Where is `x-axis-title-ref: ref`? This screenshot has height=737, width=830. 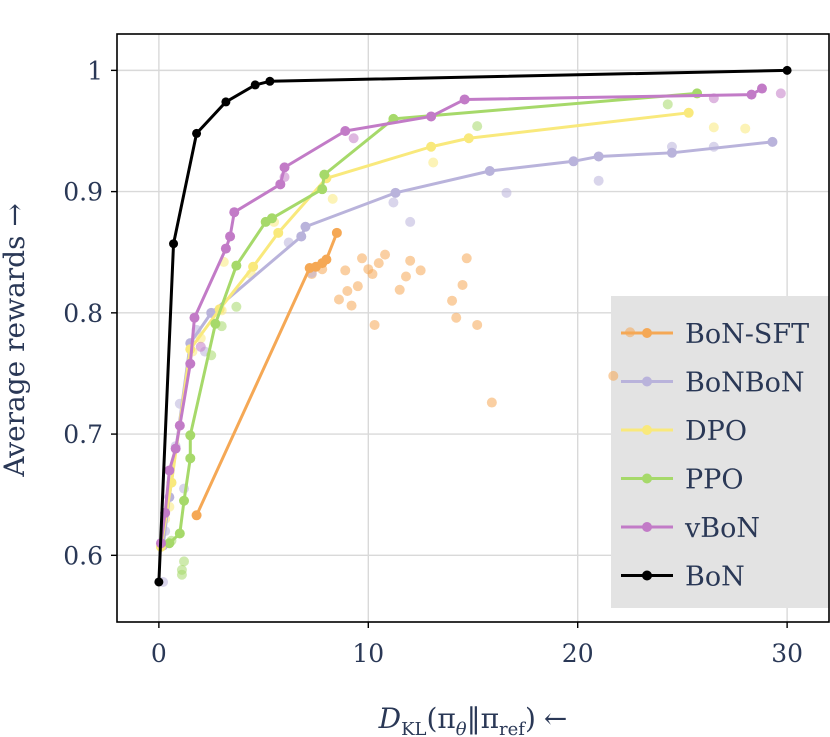
x-axis-title-ref: ref is located at coordinates (512, 728).